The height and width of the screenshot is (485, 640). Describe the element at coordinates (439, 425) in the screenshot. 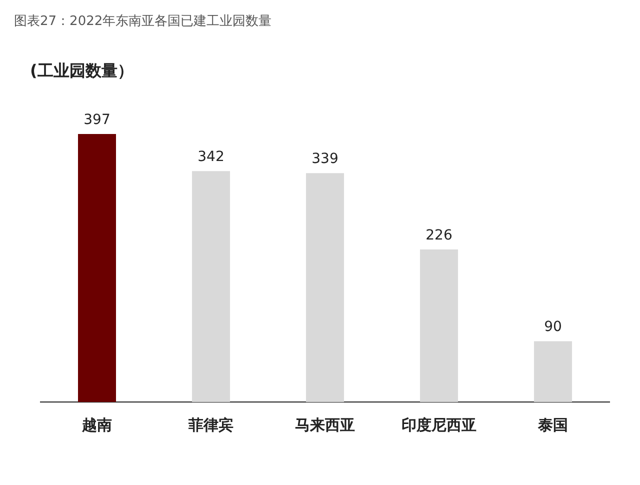

I see `x-tick-label: 印度尼西亚` at that location.